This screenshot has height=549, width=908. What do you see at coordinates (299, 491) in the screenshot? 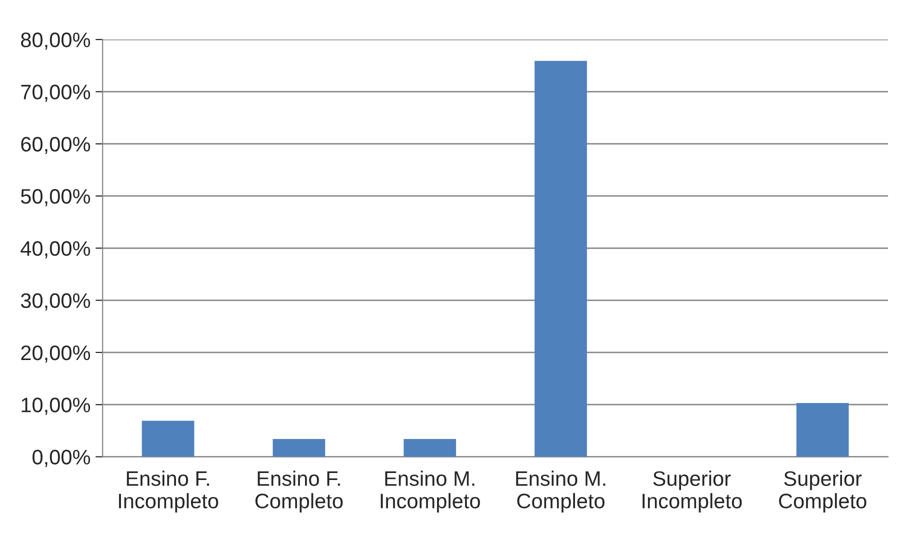
I see `x-tick-label: Ensino F. Completo` at bounding box center [299, 491].